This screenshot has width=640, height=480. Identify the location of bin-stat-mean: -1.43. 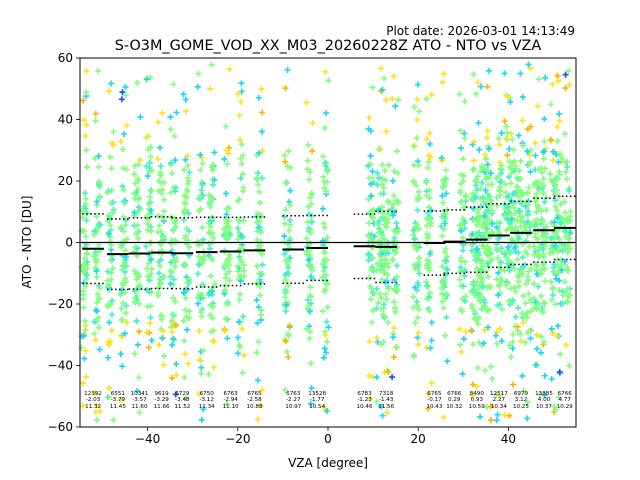
(386, 400).